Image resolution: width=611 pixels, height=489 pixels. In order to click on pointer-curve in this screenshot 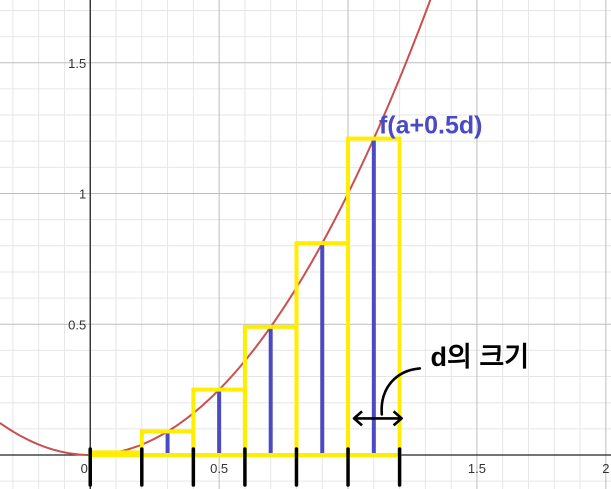, I will do `click(401, 391)`.